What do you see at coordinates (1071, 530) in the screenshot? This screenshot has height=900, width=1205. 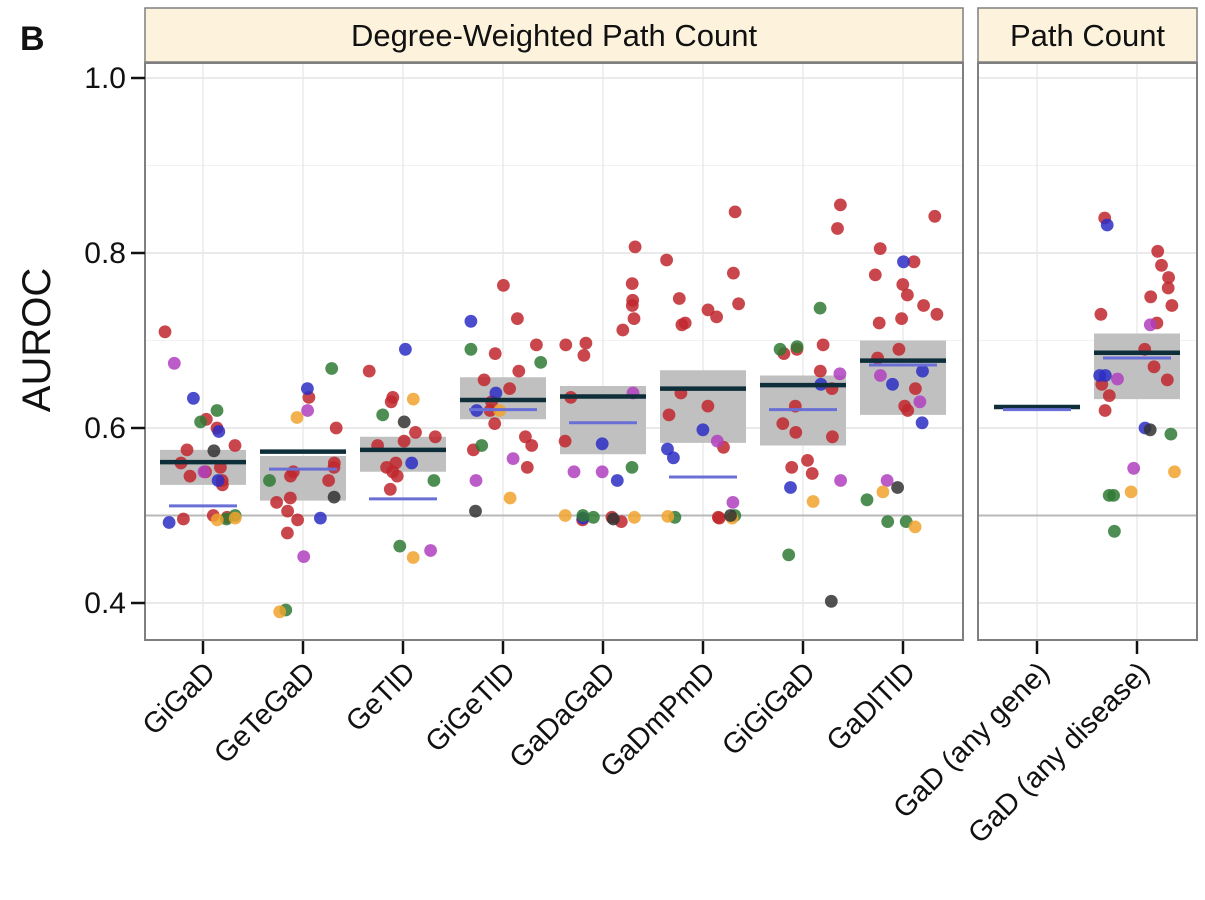 I see `category-GaD (any disease): GaD (any disease)` at bounding box center [1071, 530].